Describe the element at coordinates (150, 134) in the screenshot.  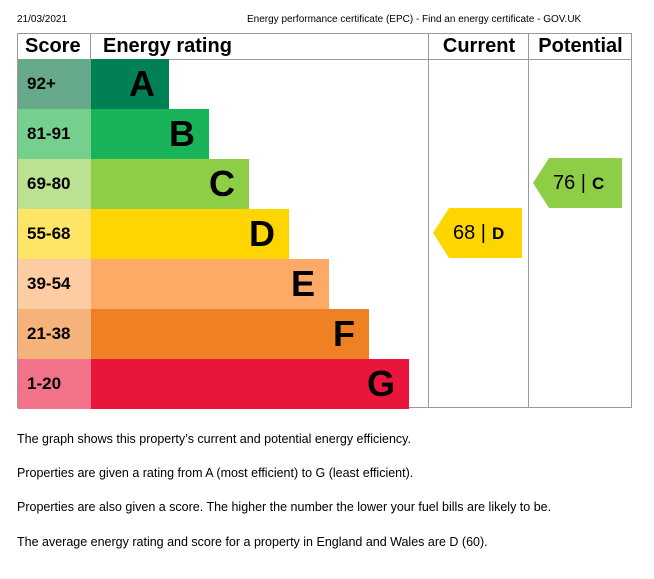
I see `band-bar: B` at that location.